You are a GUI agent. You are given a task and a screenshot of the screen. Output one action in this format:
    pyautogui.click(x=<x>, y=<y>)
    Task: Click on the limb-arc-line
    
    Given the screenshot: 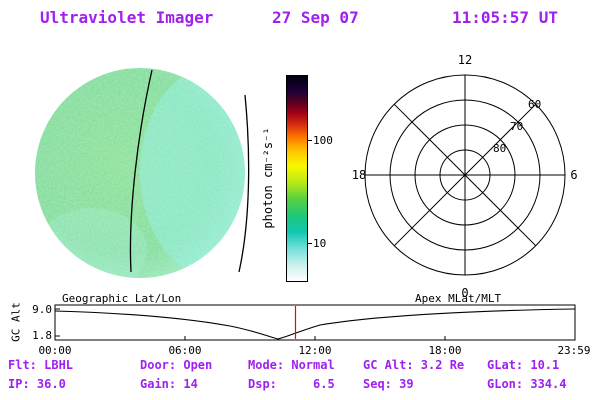 What is the action you would take?
    pyautogui.click(x=244, y=183)
    